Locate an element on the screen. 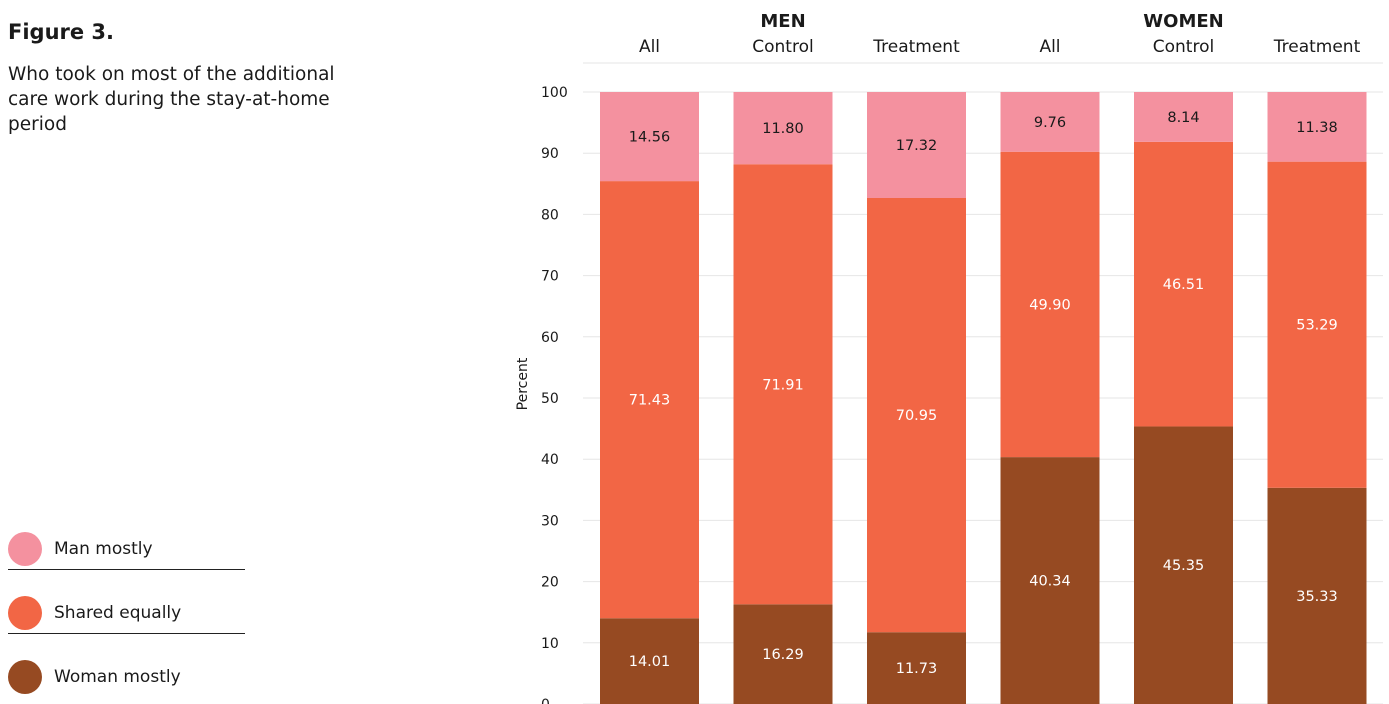 The image size is (1389, 704). data-label: 71.43 is located at coordinates (650, 401).